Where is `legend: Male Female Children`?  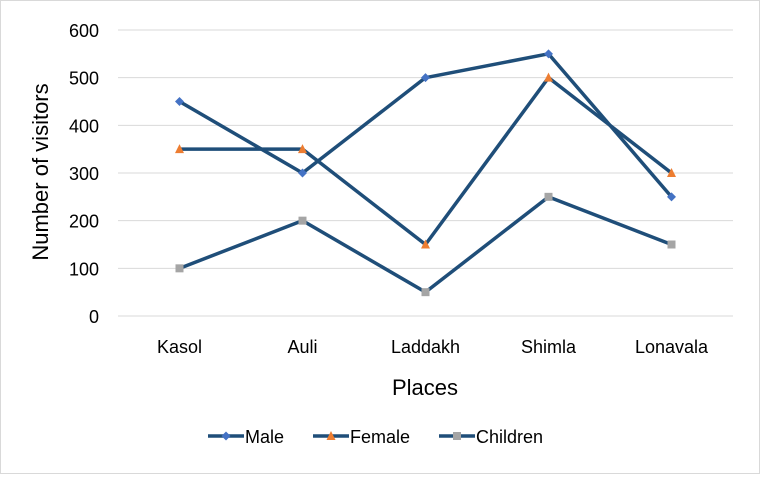
legend: Male Female Children is located at coordinates (375, 437).